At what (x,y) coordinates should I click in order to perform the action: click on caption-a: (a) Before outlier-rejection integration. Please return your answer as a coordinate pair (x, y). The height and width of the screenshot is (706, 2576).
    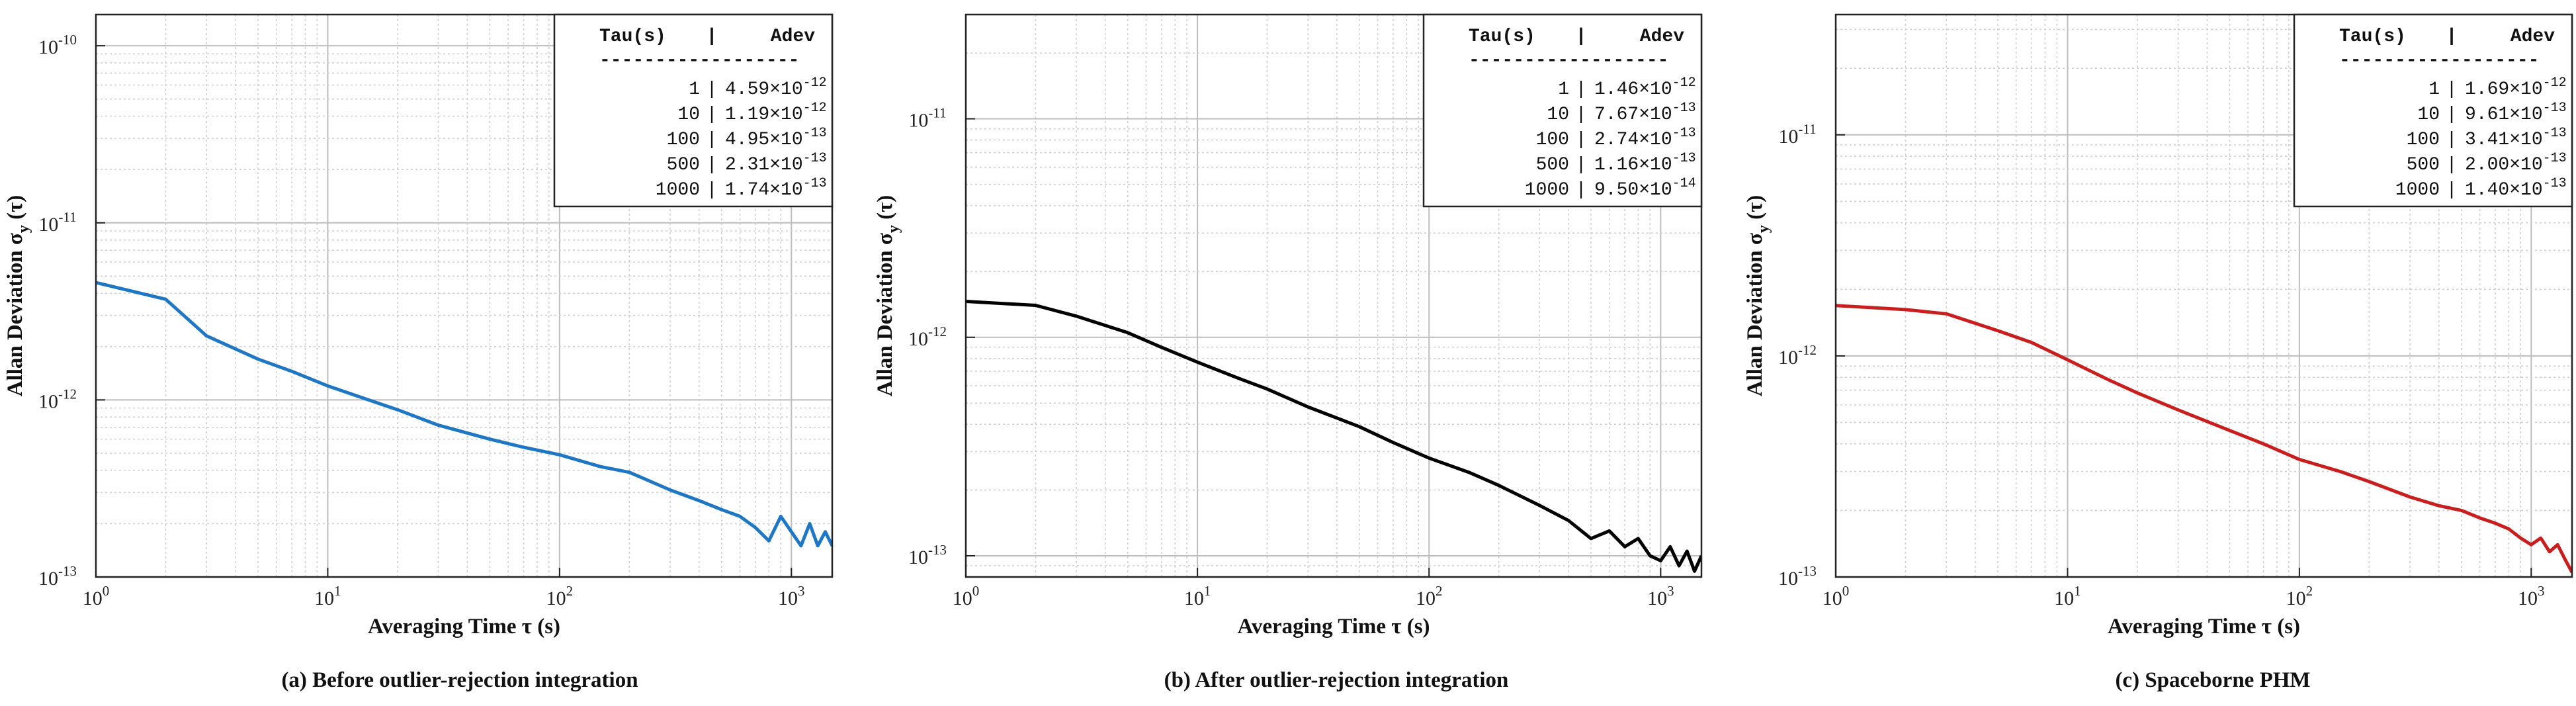
    Looking at the image, I should click on (459, 680).